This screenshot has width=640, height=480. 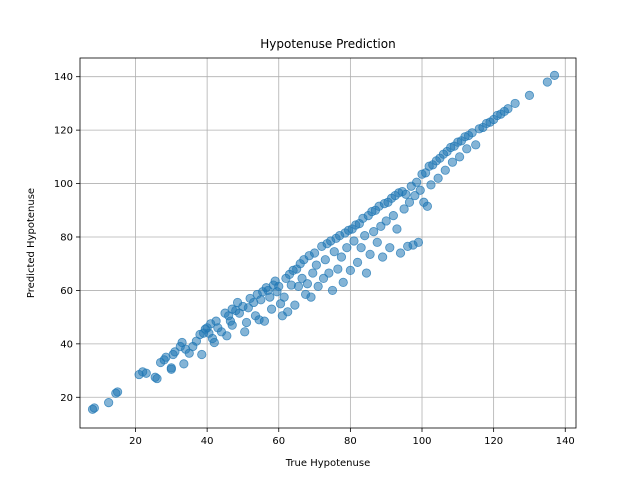 What do you see at coordinates (66, 291) in the screenshot?
I see `y-tick-label: 60` at bounding box center [66, 291].